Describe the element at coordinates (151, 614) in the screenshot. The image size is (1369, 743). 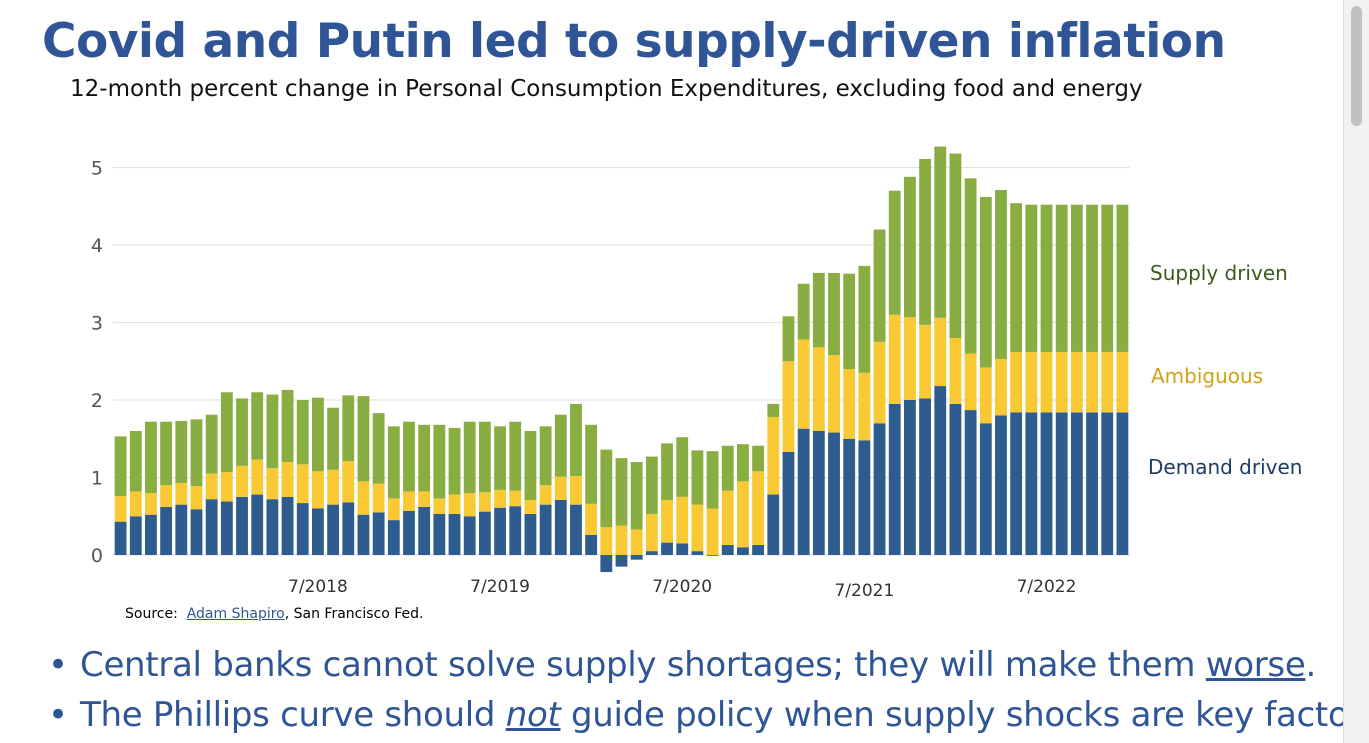
I see `source-prefix: Source:` at that location.